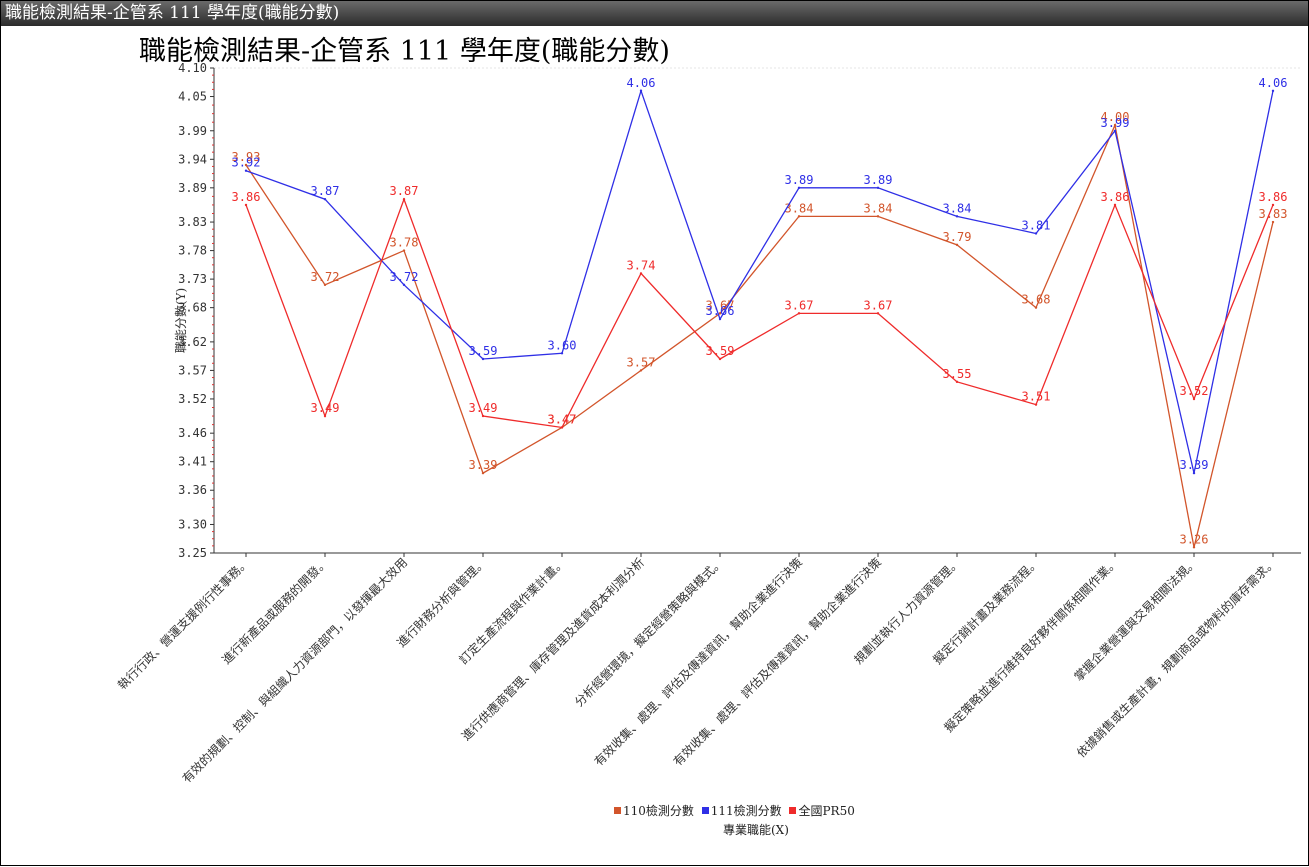 This screenshot has width=1309, height=867. What do you see at coordinates (1194, 539) in the screenshot?
I see `data-label: 3.26` at bounding box center [1194, 539].